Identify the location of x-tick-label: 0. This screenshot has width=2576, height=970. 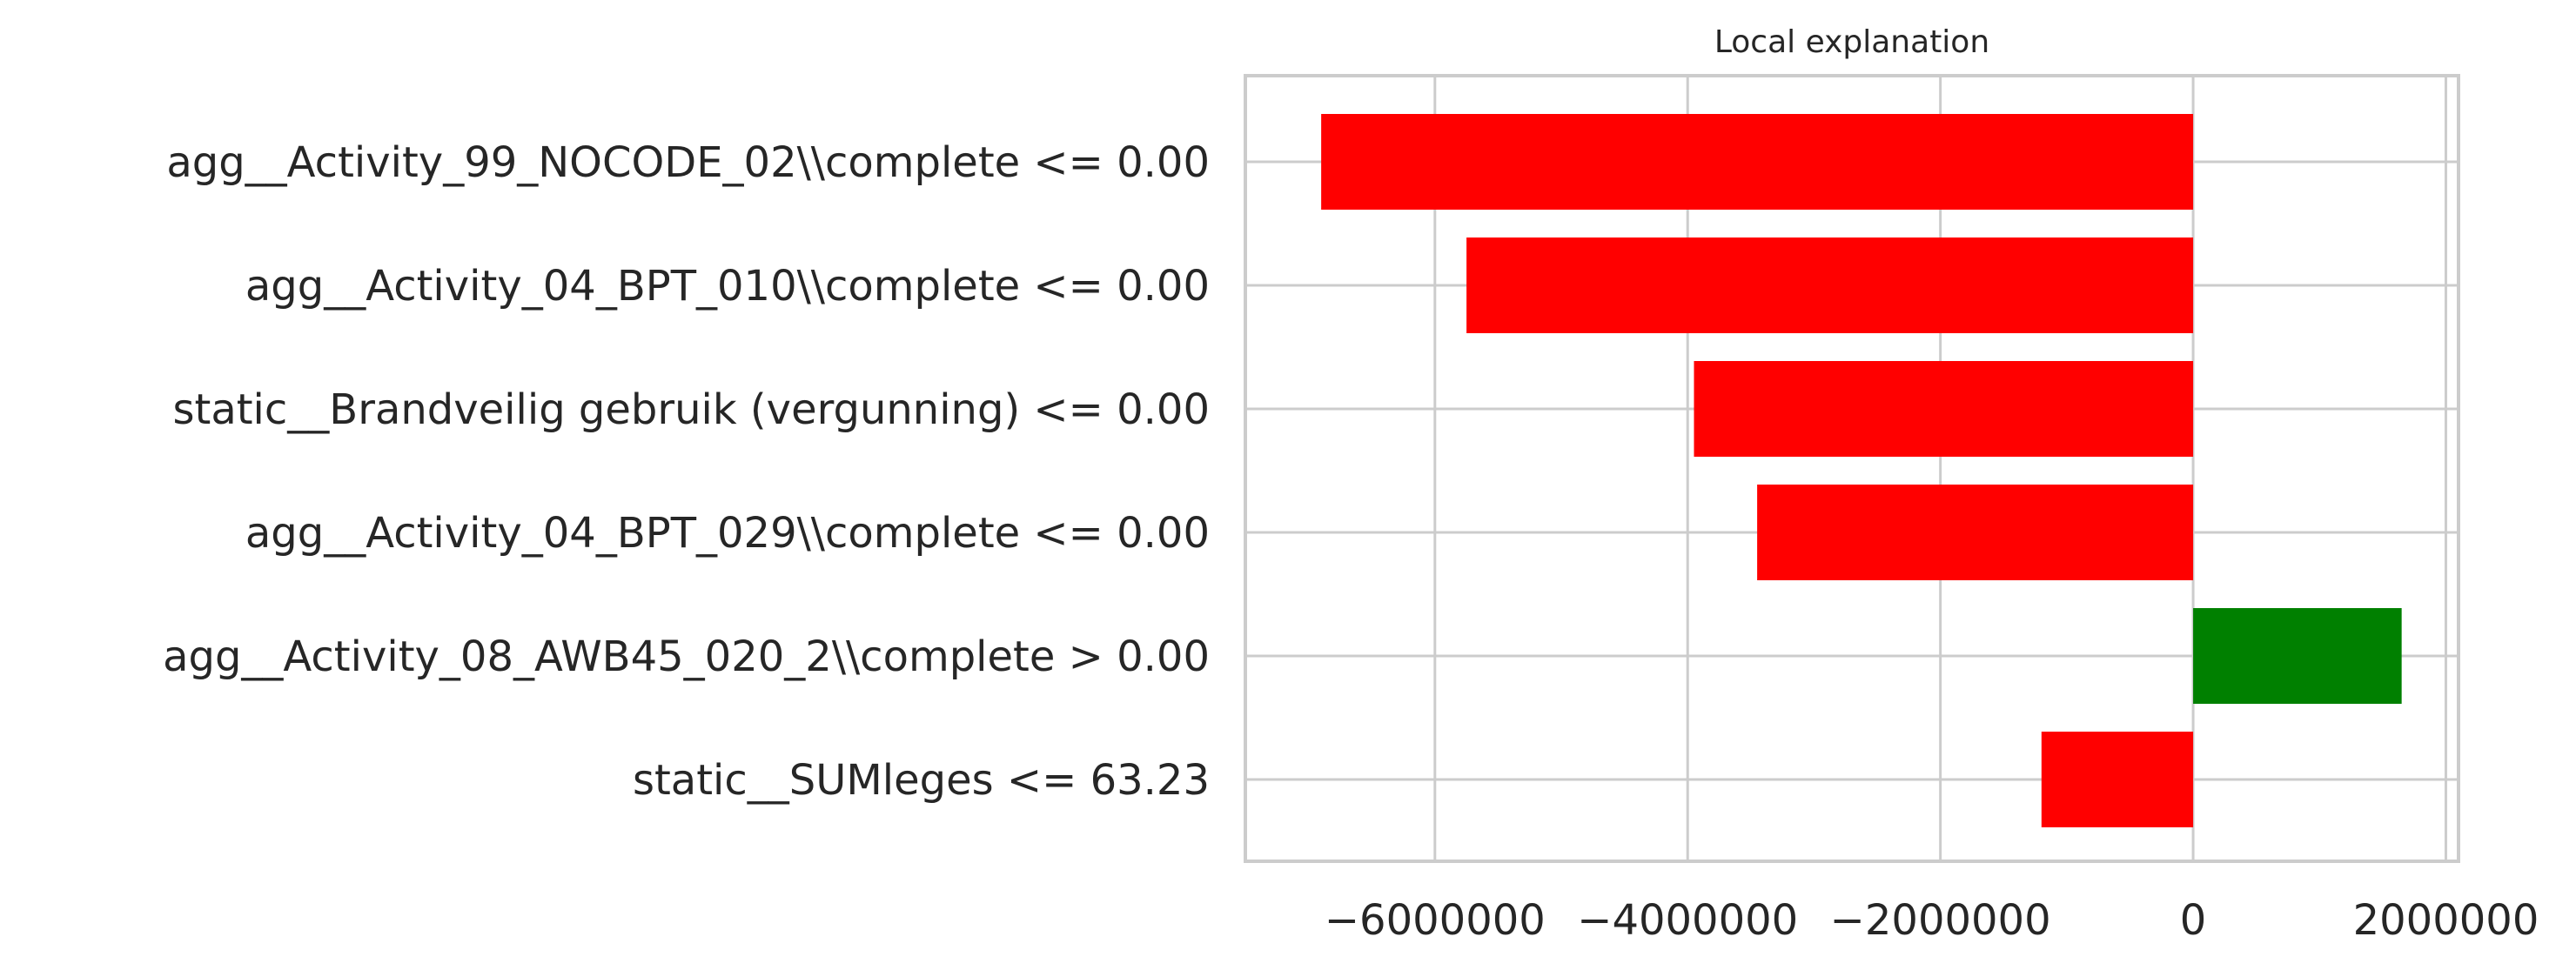
(2194, 920).